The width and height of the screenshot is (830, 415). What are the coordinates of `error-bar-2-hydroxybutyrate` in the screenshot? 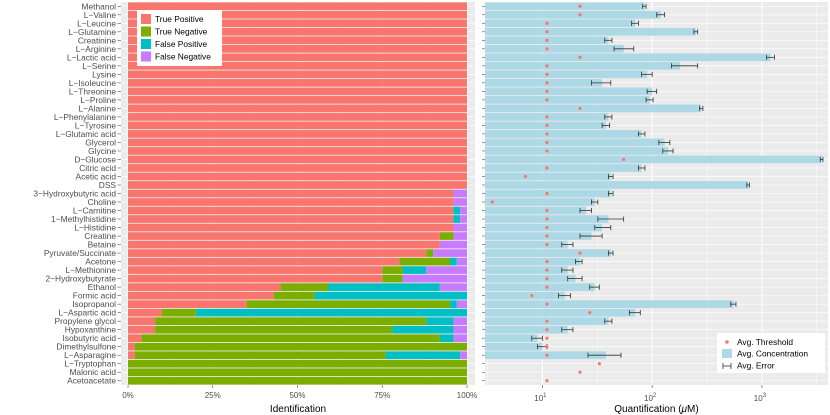 It's located at (575, 279).